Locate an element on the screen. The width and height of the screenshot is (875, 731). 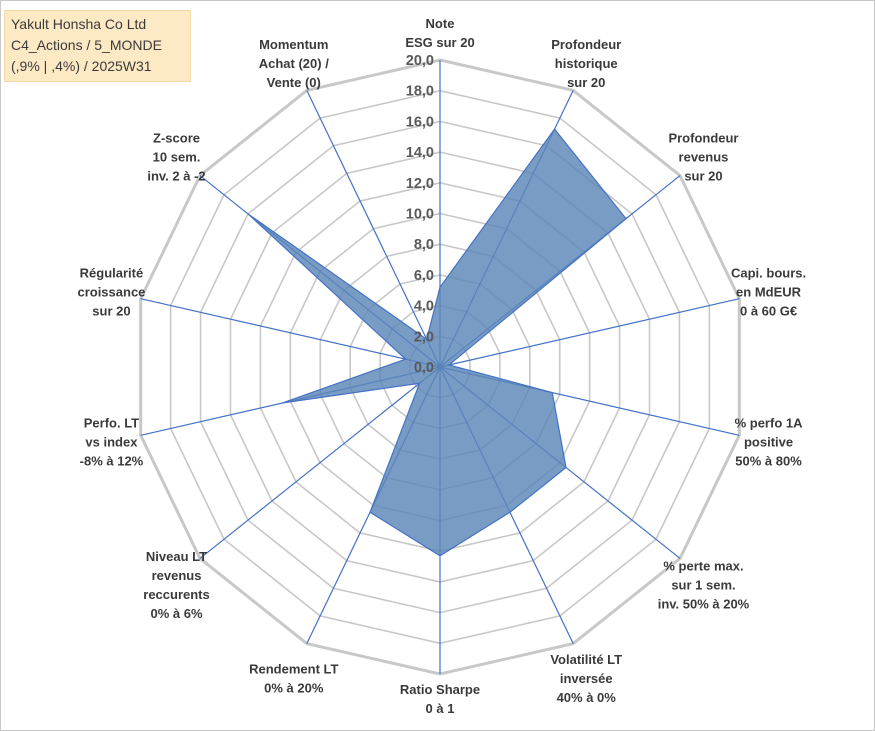
axis-label-line: vs index is located at coordinates (111, 441).